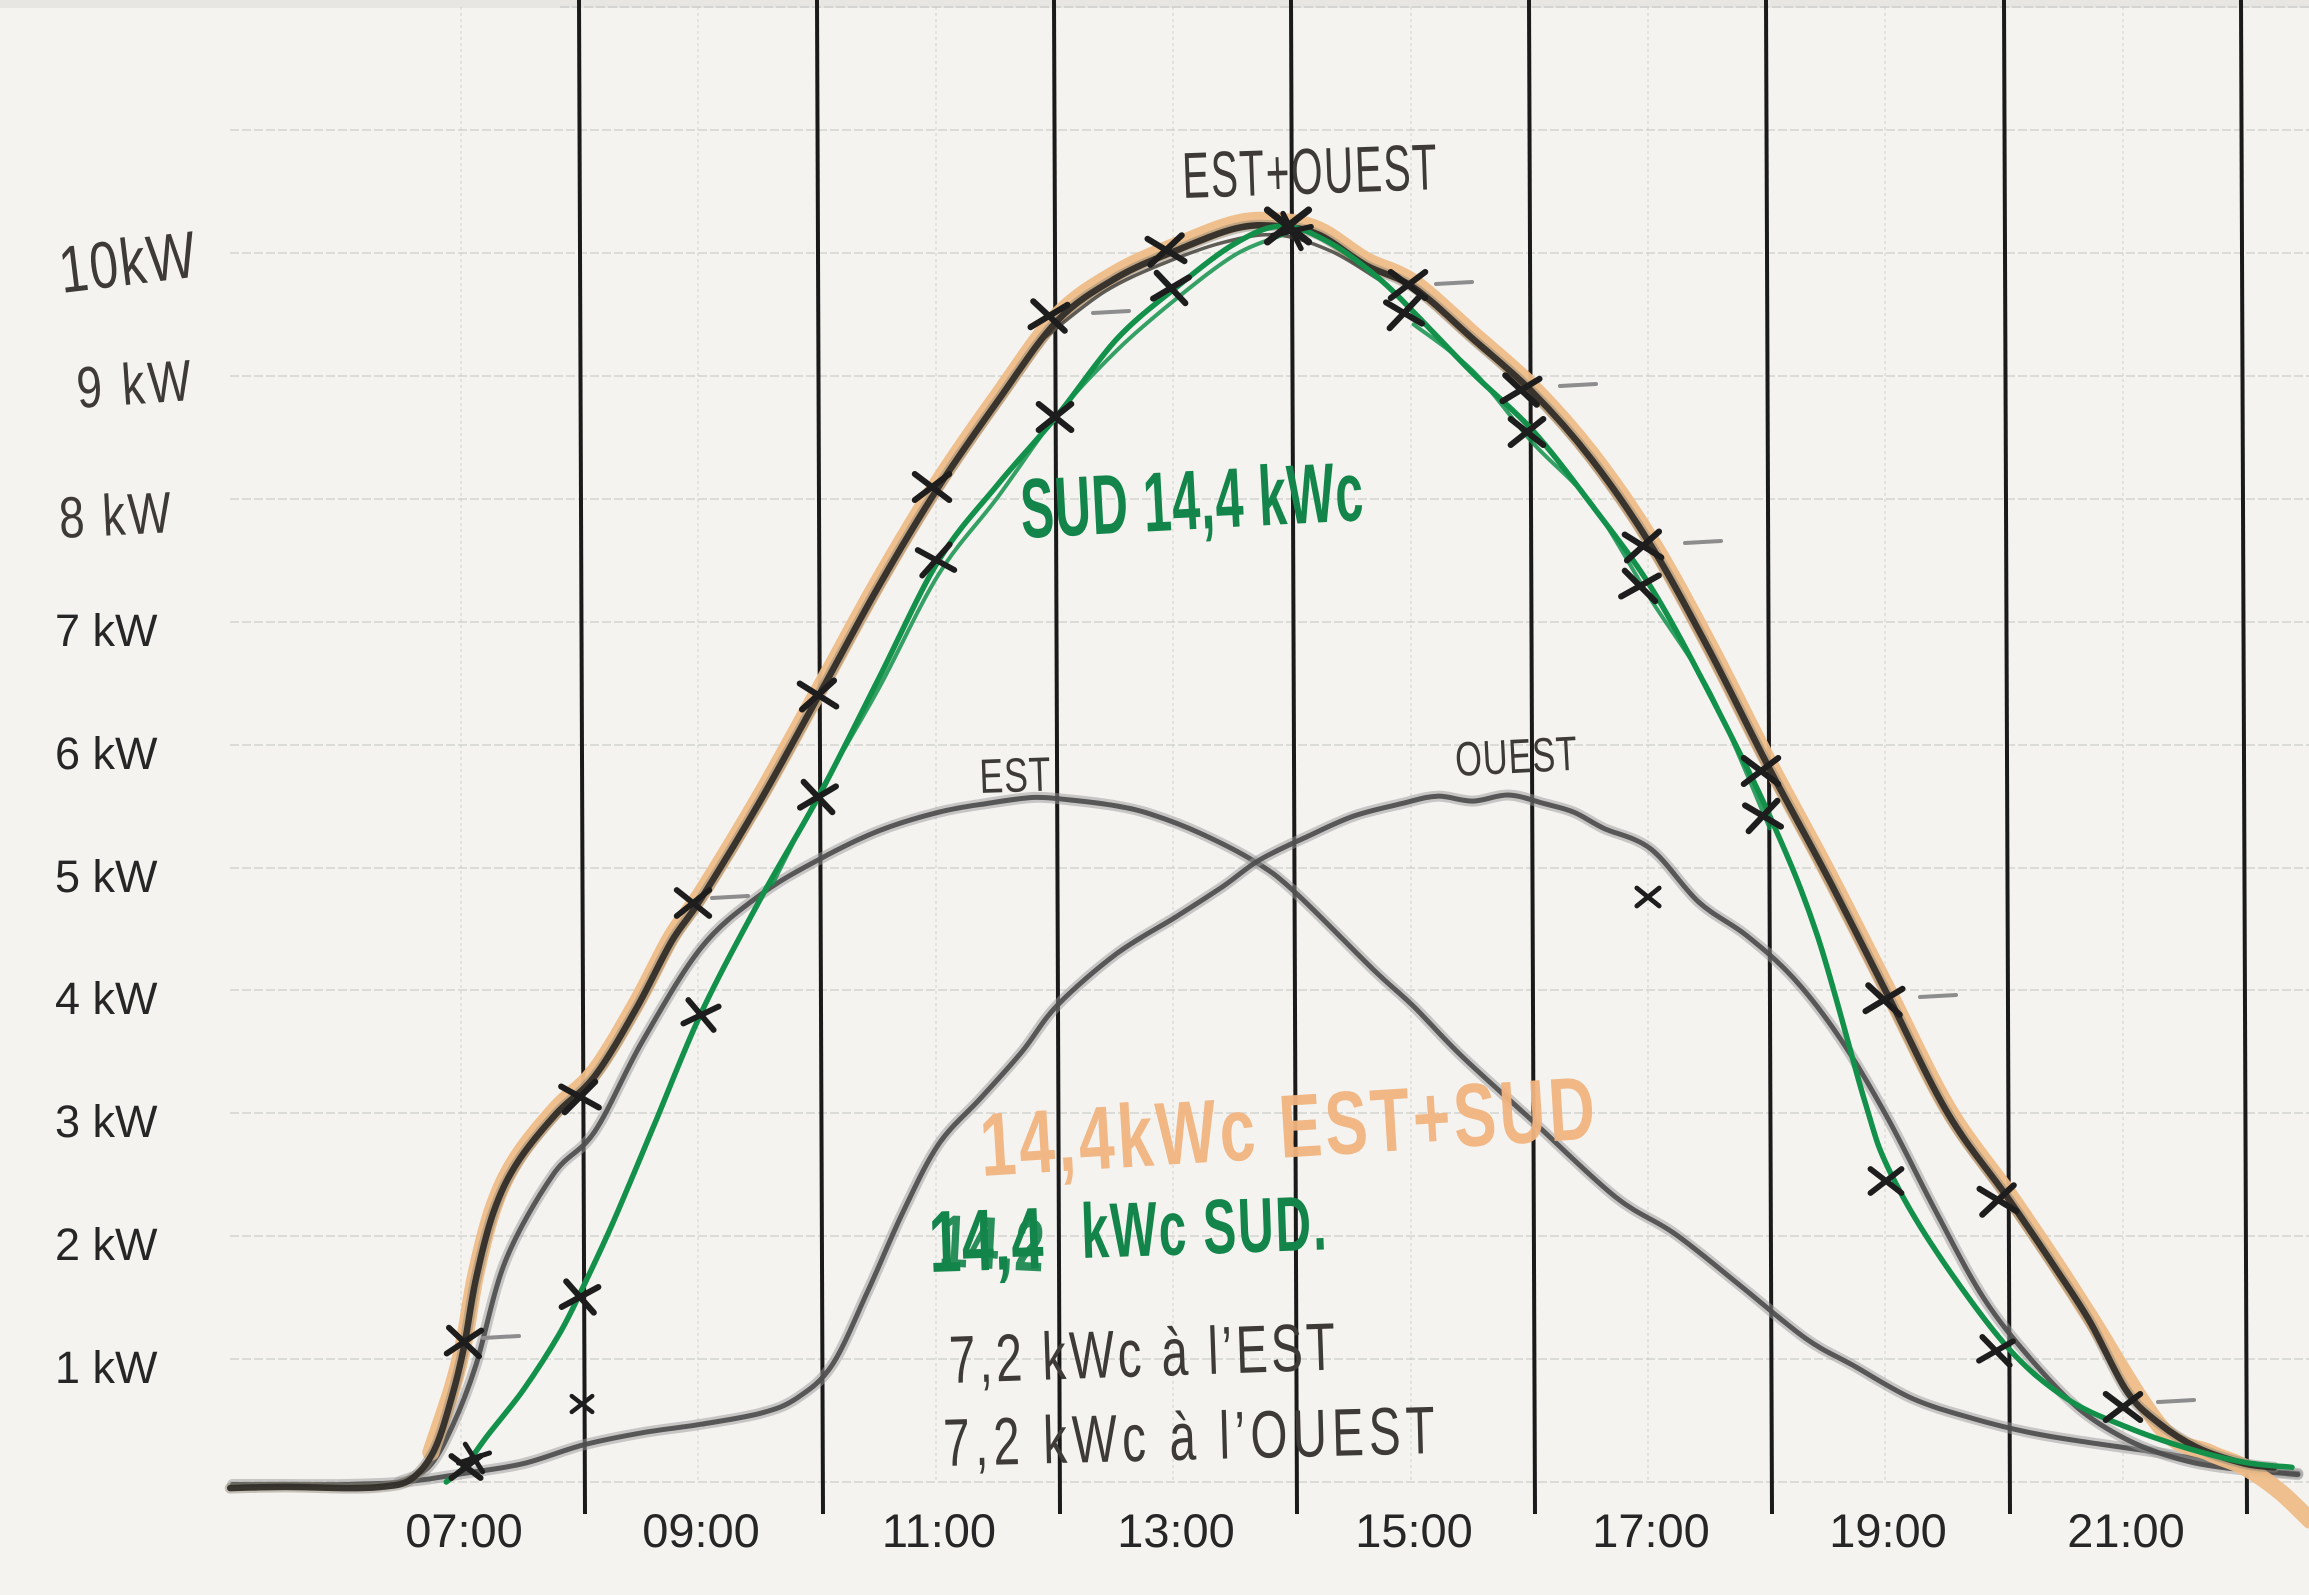  What do you see at coordinates (1192, 500) in the screenshot?
I see `svg-text: SUD 14,4 kWc` at bounding box center [1192, 500].